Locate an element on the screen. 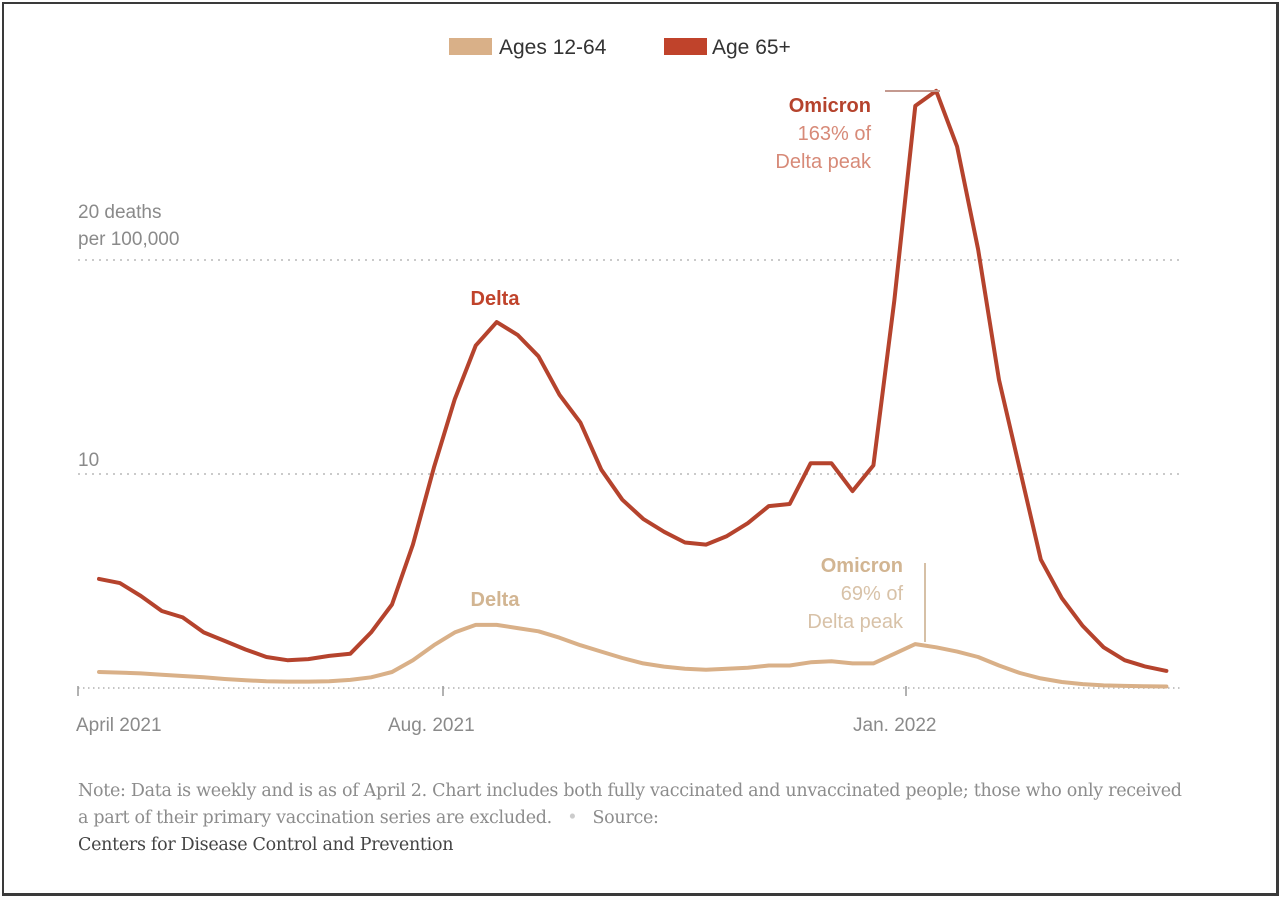 The height and width of the screenshot is (897, 1280). annotation-red-delta: Delta is located at coordinates (496, 299).